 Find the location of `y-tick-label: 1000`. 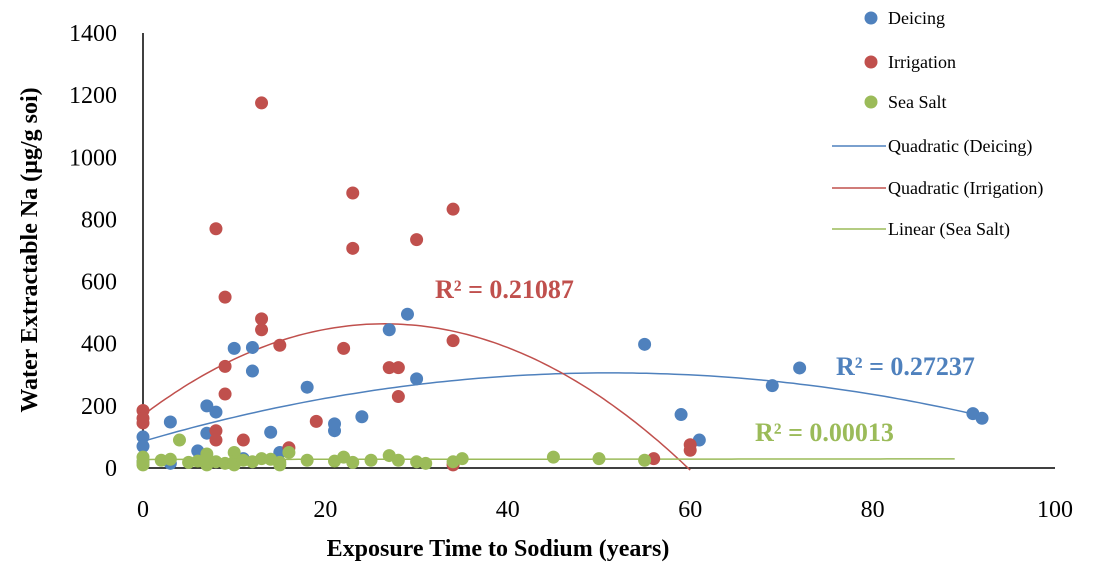

y-tick-label: 1000 is located at coordinates (93, 158).